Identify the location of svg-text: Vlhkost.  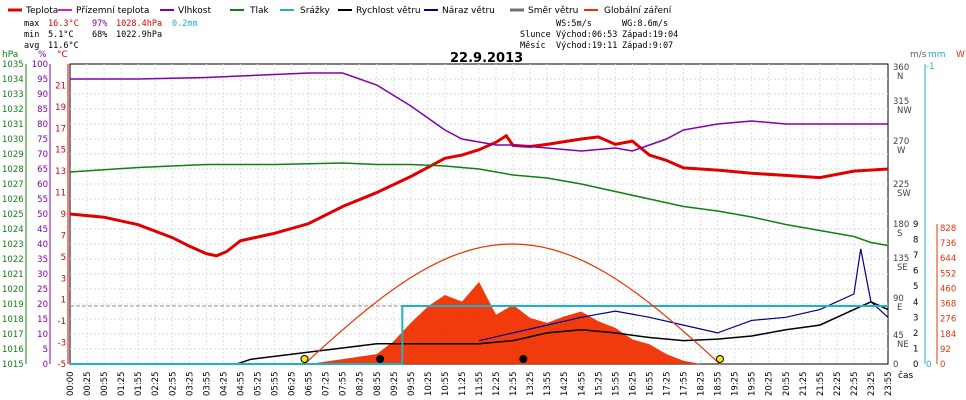
(194, 11).